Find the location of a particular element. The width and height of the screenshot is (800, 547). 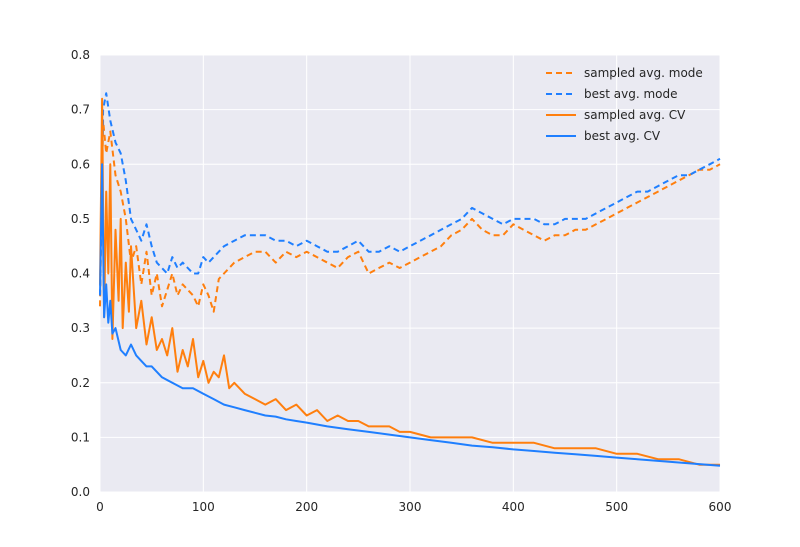

y-tick-label: 0.4 is located at coordinates (80, 274).